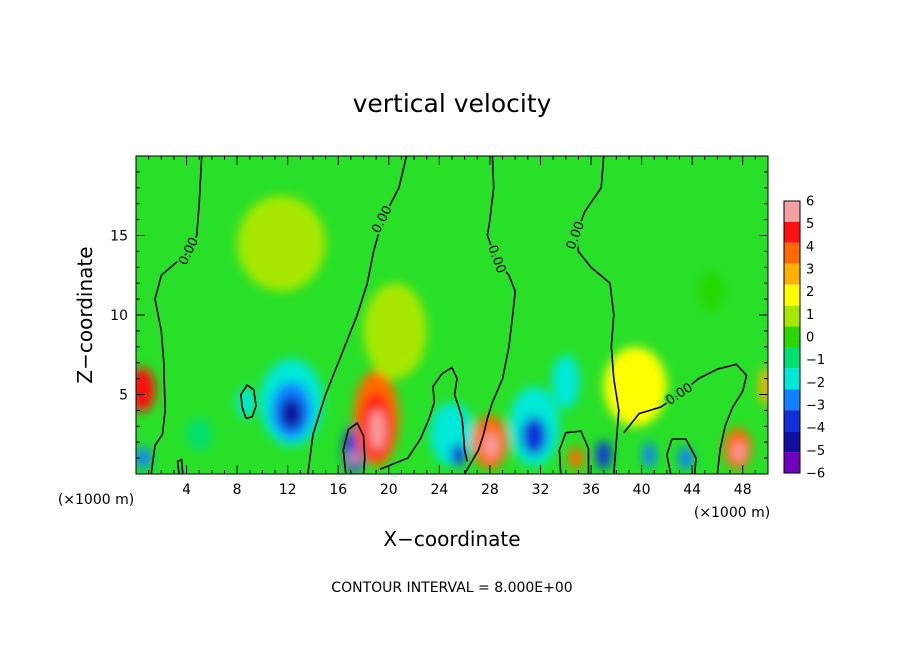 The width and height of the screenshot is (904, 654). What do you see at coordinates (810, 292) in the screenshot?
I see `colorbar-label-4: 2` at bounding box center [810, 292].